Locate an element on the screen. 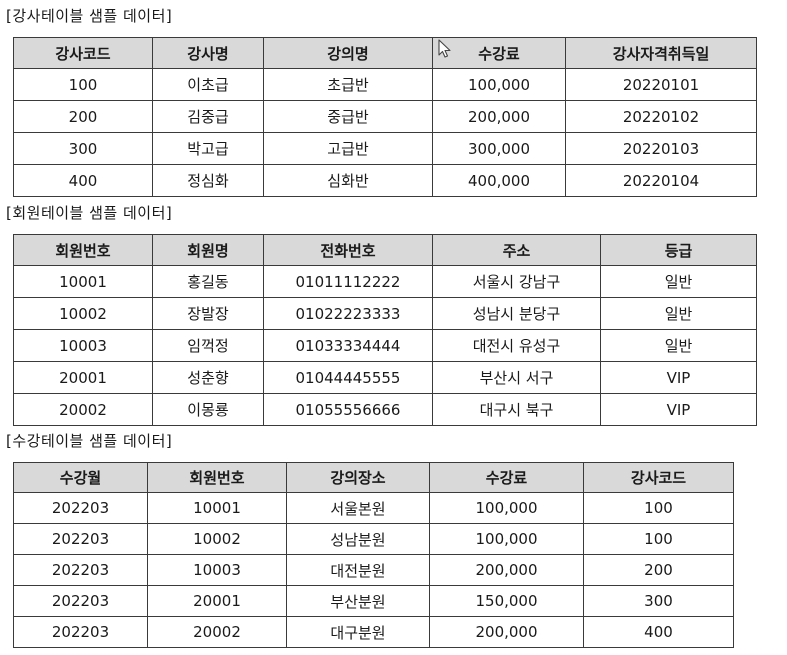 Image resolution: width=787 pixels, height=655 pixels. table-row: 202203 10003 대전분원 200,000 200 is located at coordinates (373, 570).